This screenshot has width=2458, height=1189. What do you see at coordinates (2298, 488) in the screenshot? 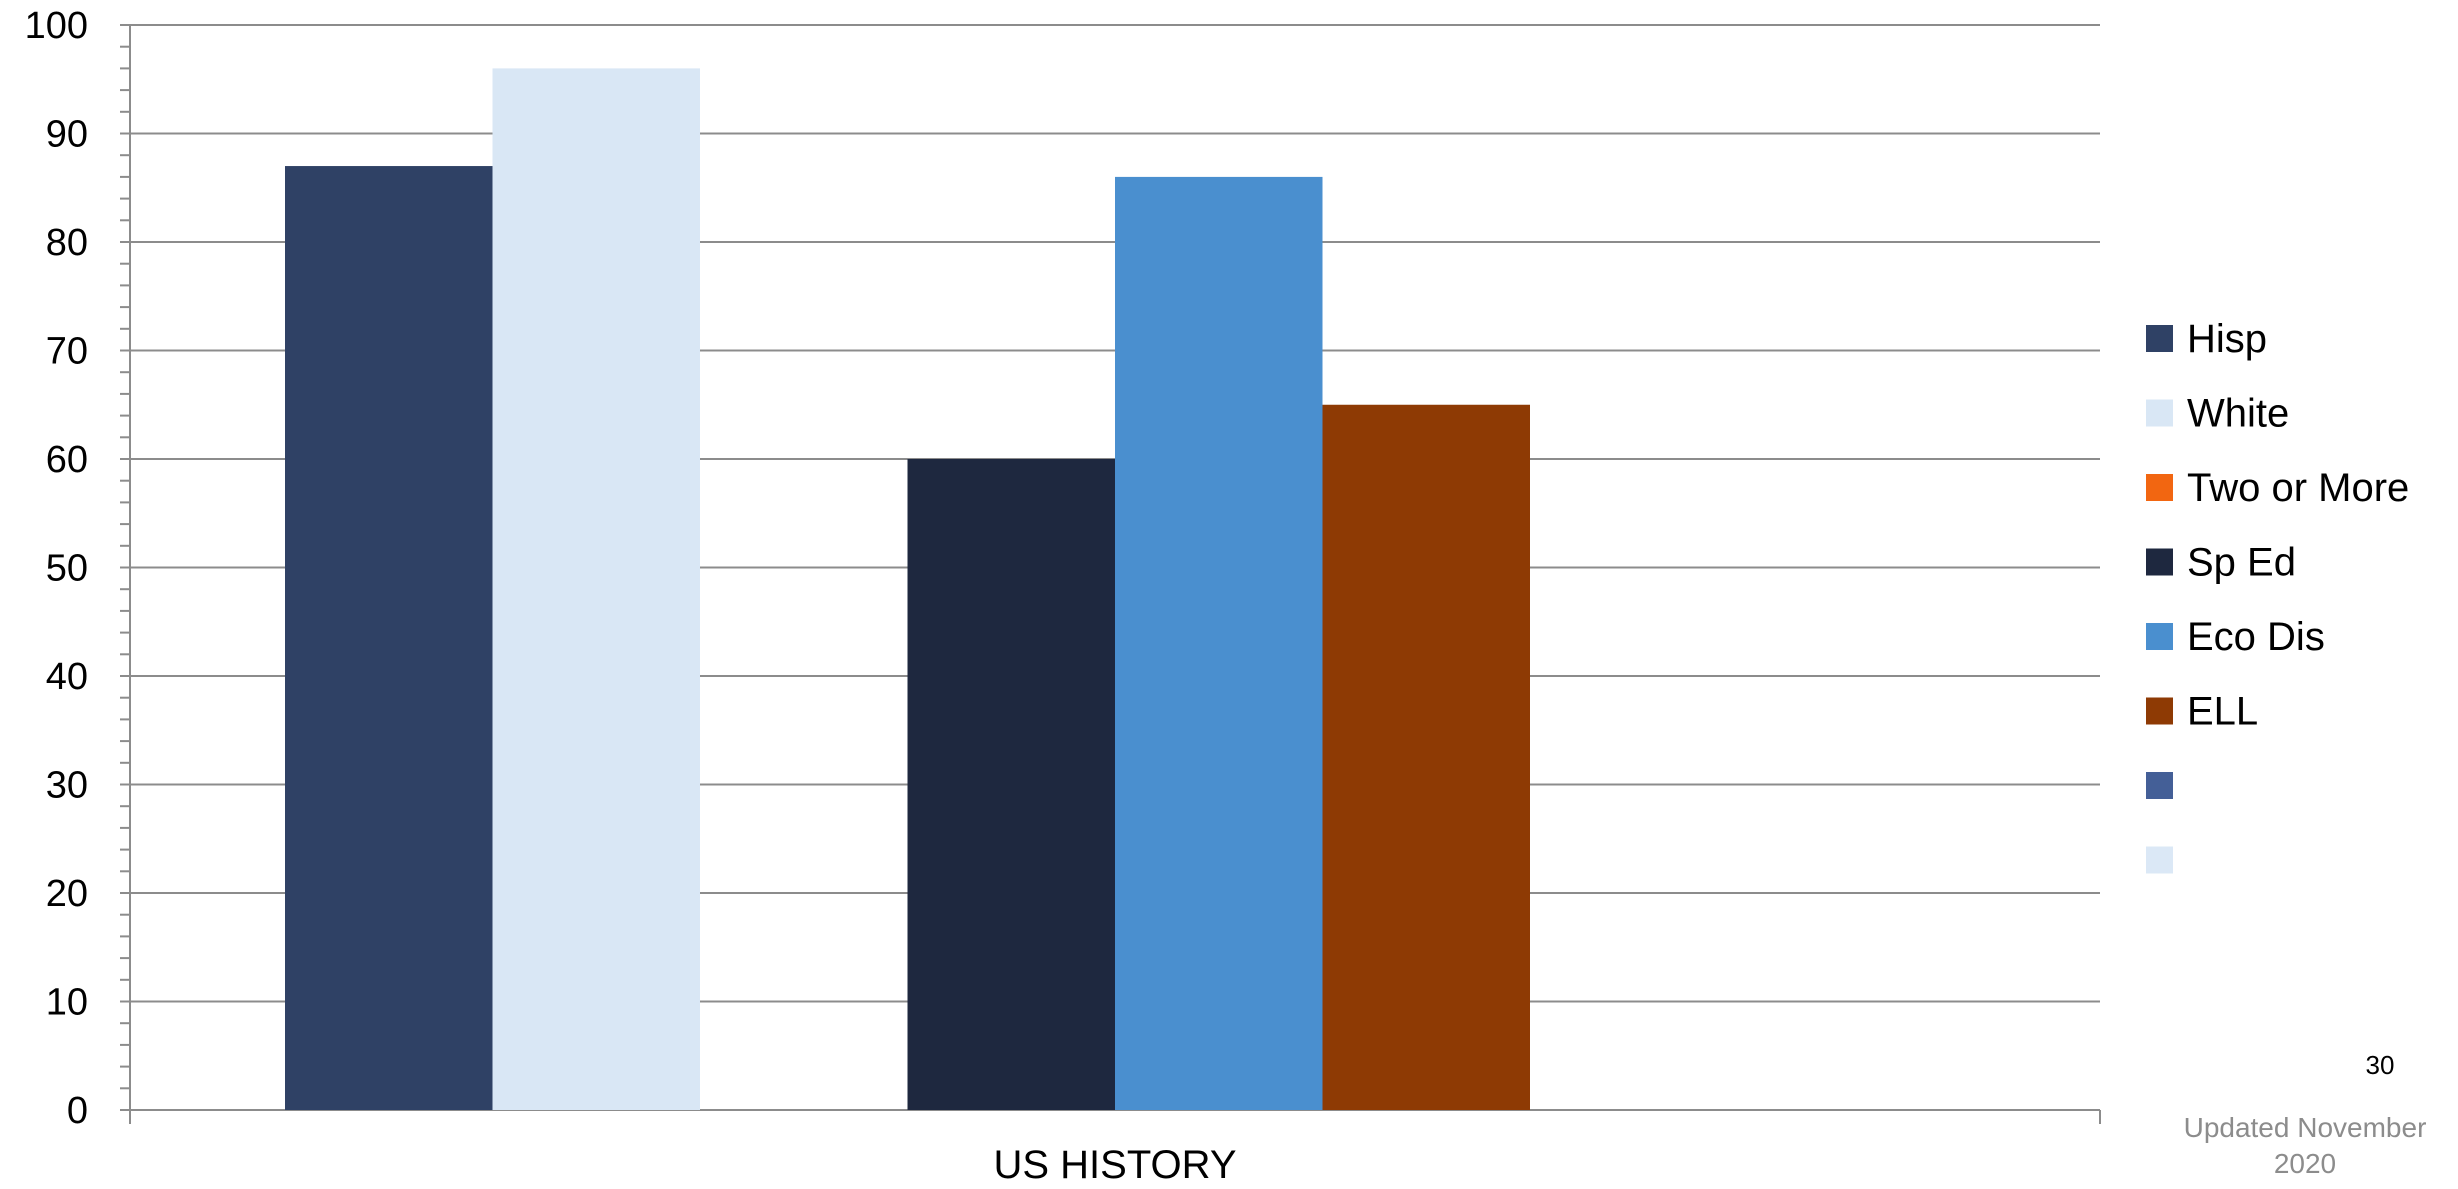
I see `legend-label: Two or More` at bounding box center [2298, 488].